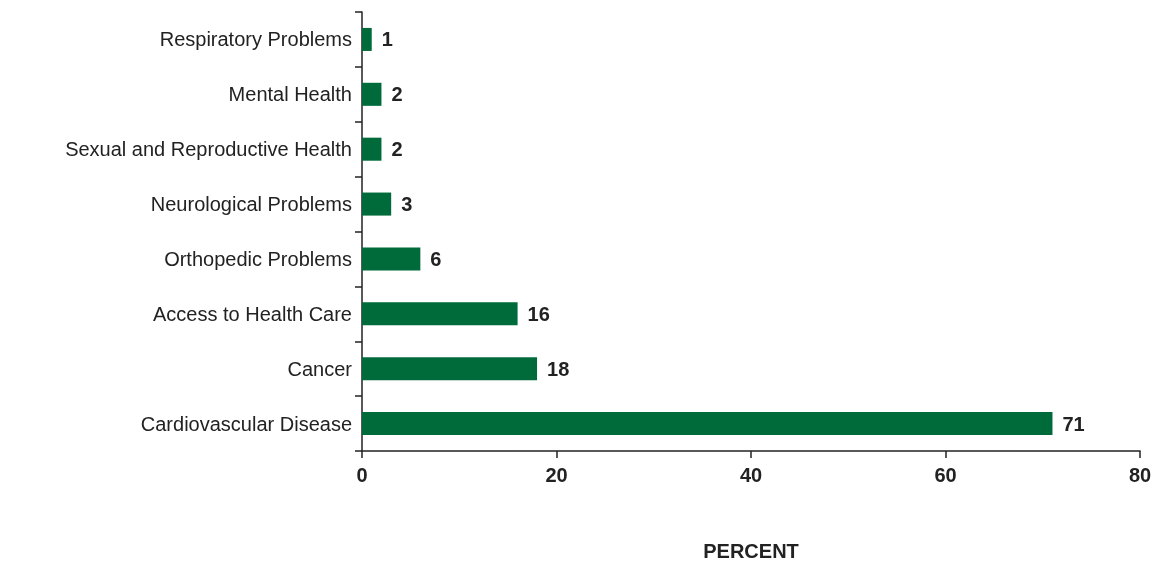 This screenshot has width=1157, height=566. I want to click on y-tick-label: Cancer, so click(320, 368).